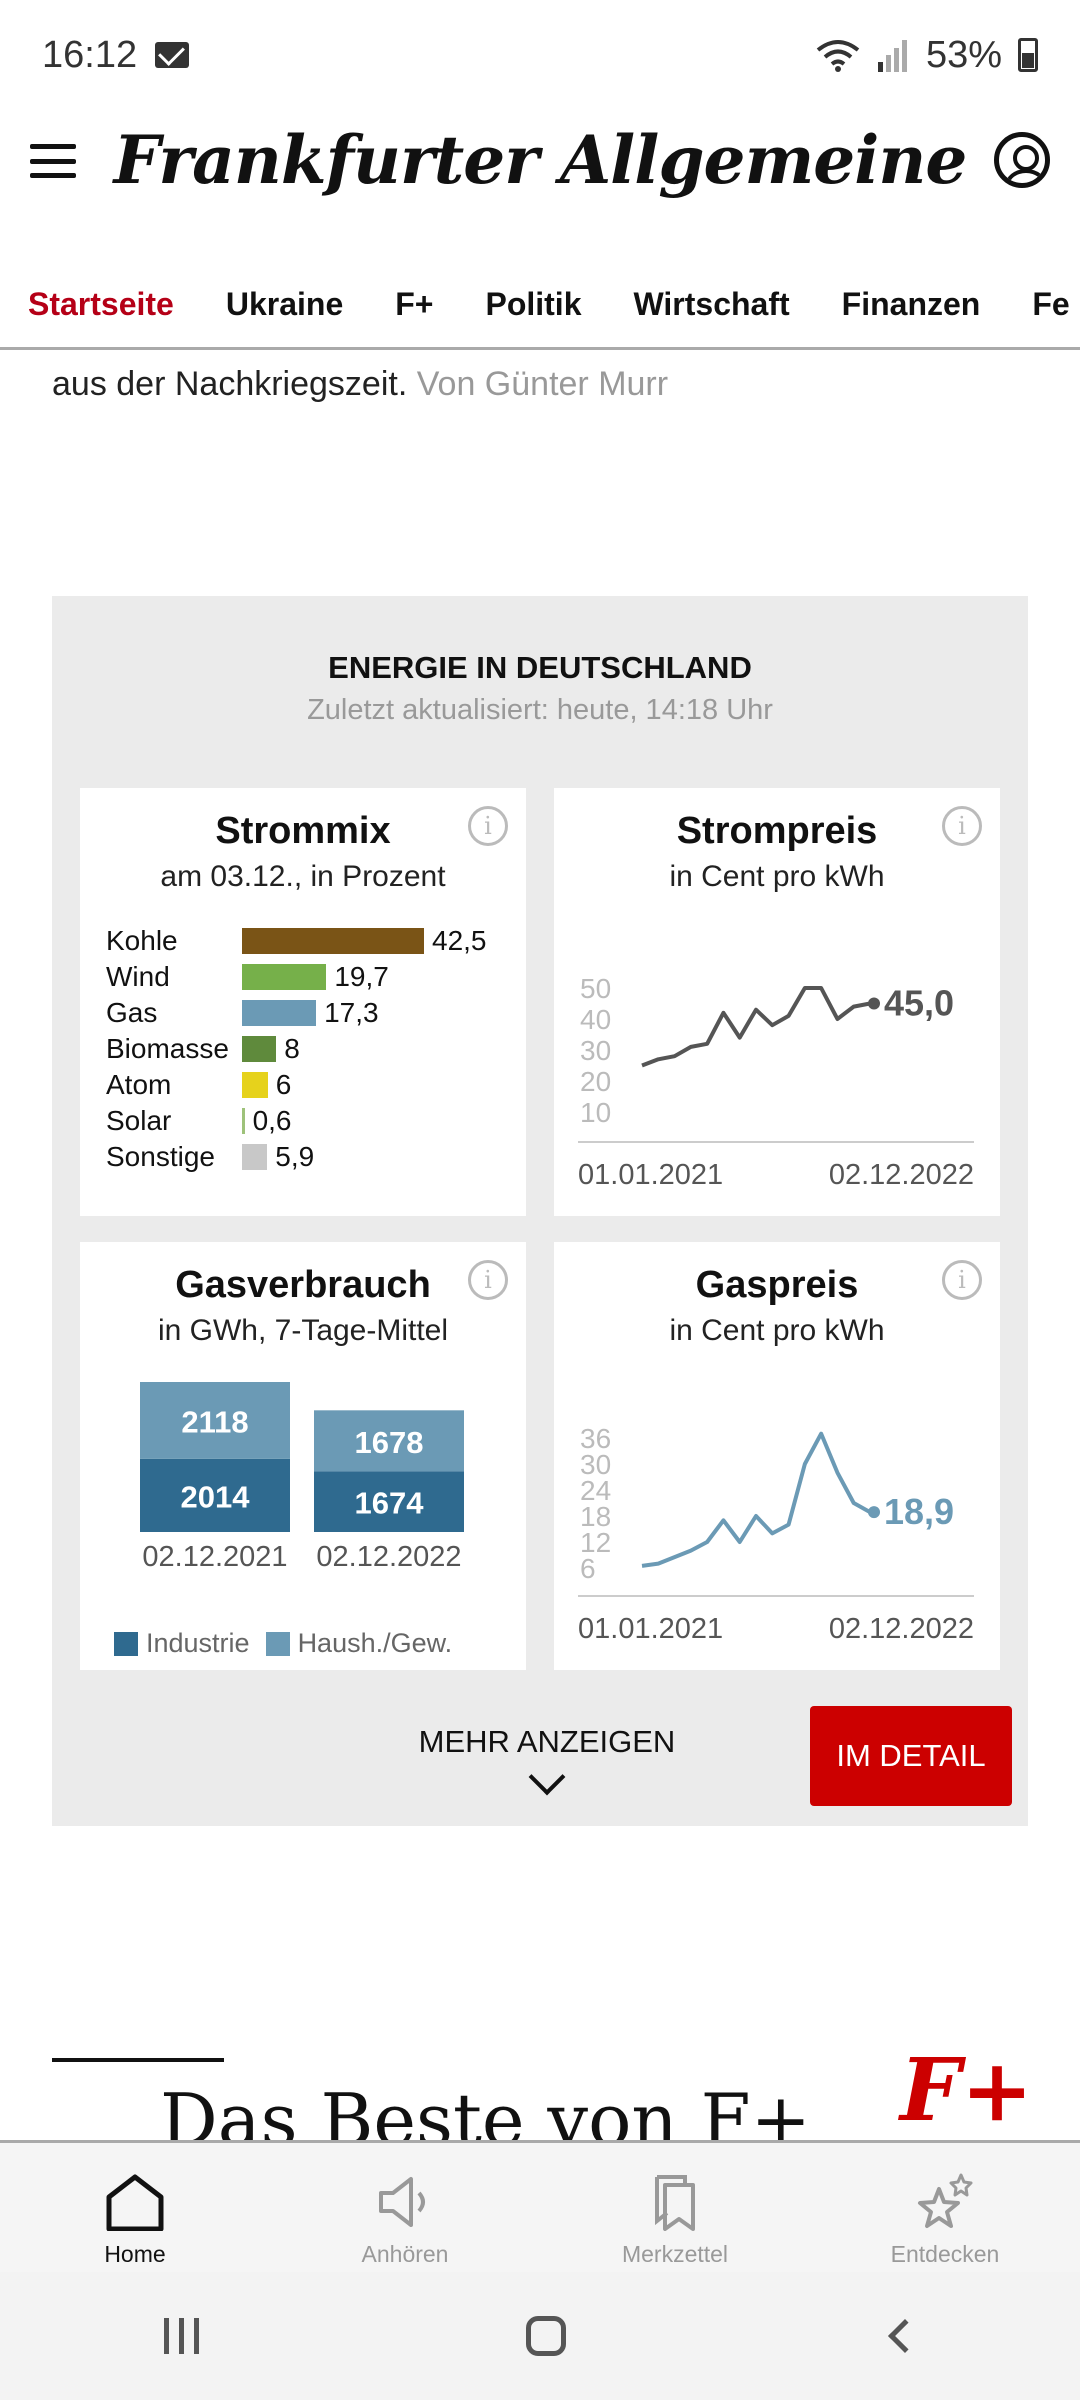 This screenshot has height=2400, width=1080. I want to click on strommix-value: 19,7, so click(361, 976).